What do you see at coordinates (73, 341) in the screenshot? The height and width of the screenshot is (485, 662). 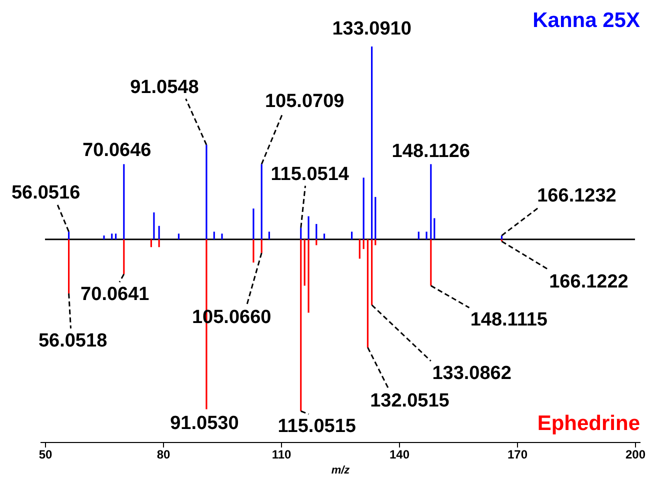 I see `annotation: 56.0518` at bounding box center [73, 341].